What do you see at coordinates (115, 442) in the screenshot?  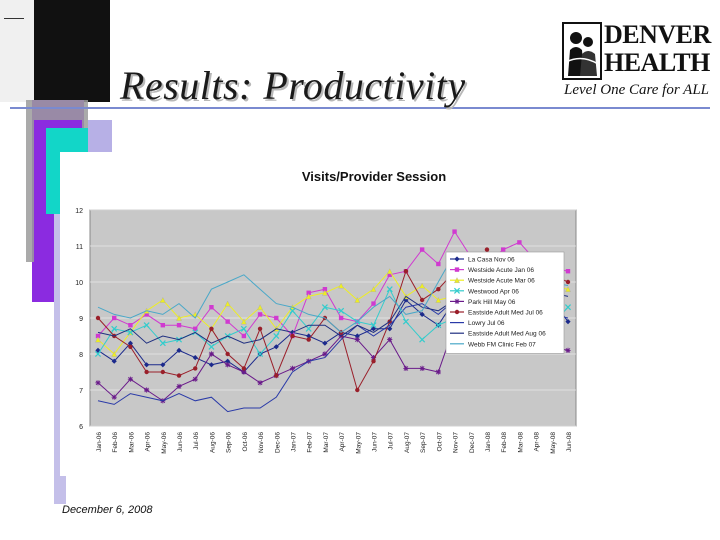 I see `x-tick-label: Feb-06` at bounding box center [115, 442].